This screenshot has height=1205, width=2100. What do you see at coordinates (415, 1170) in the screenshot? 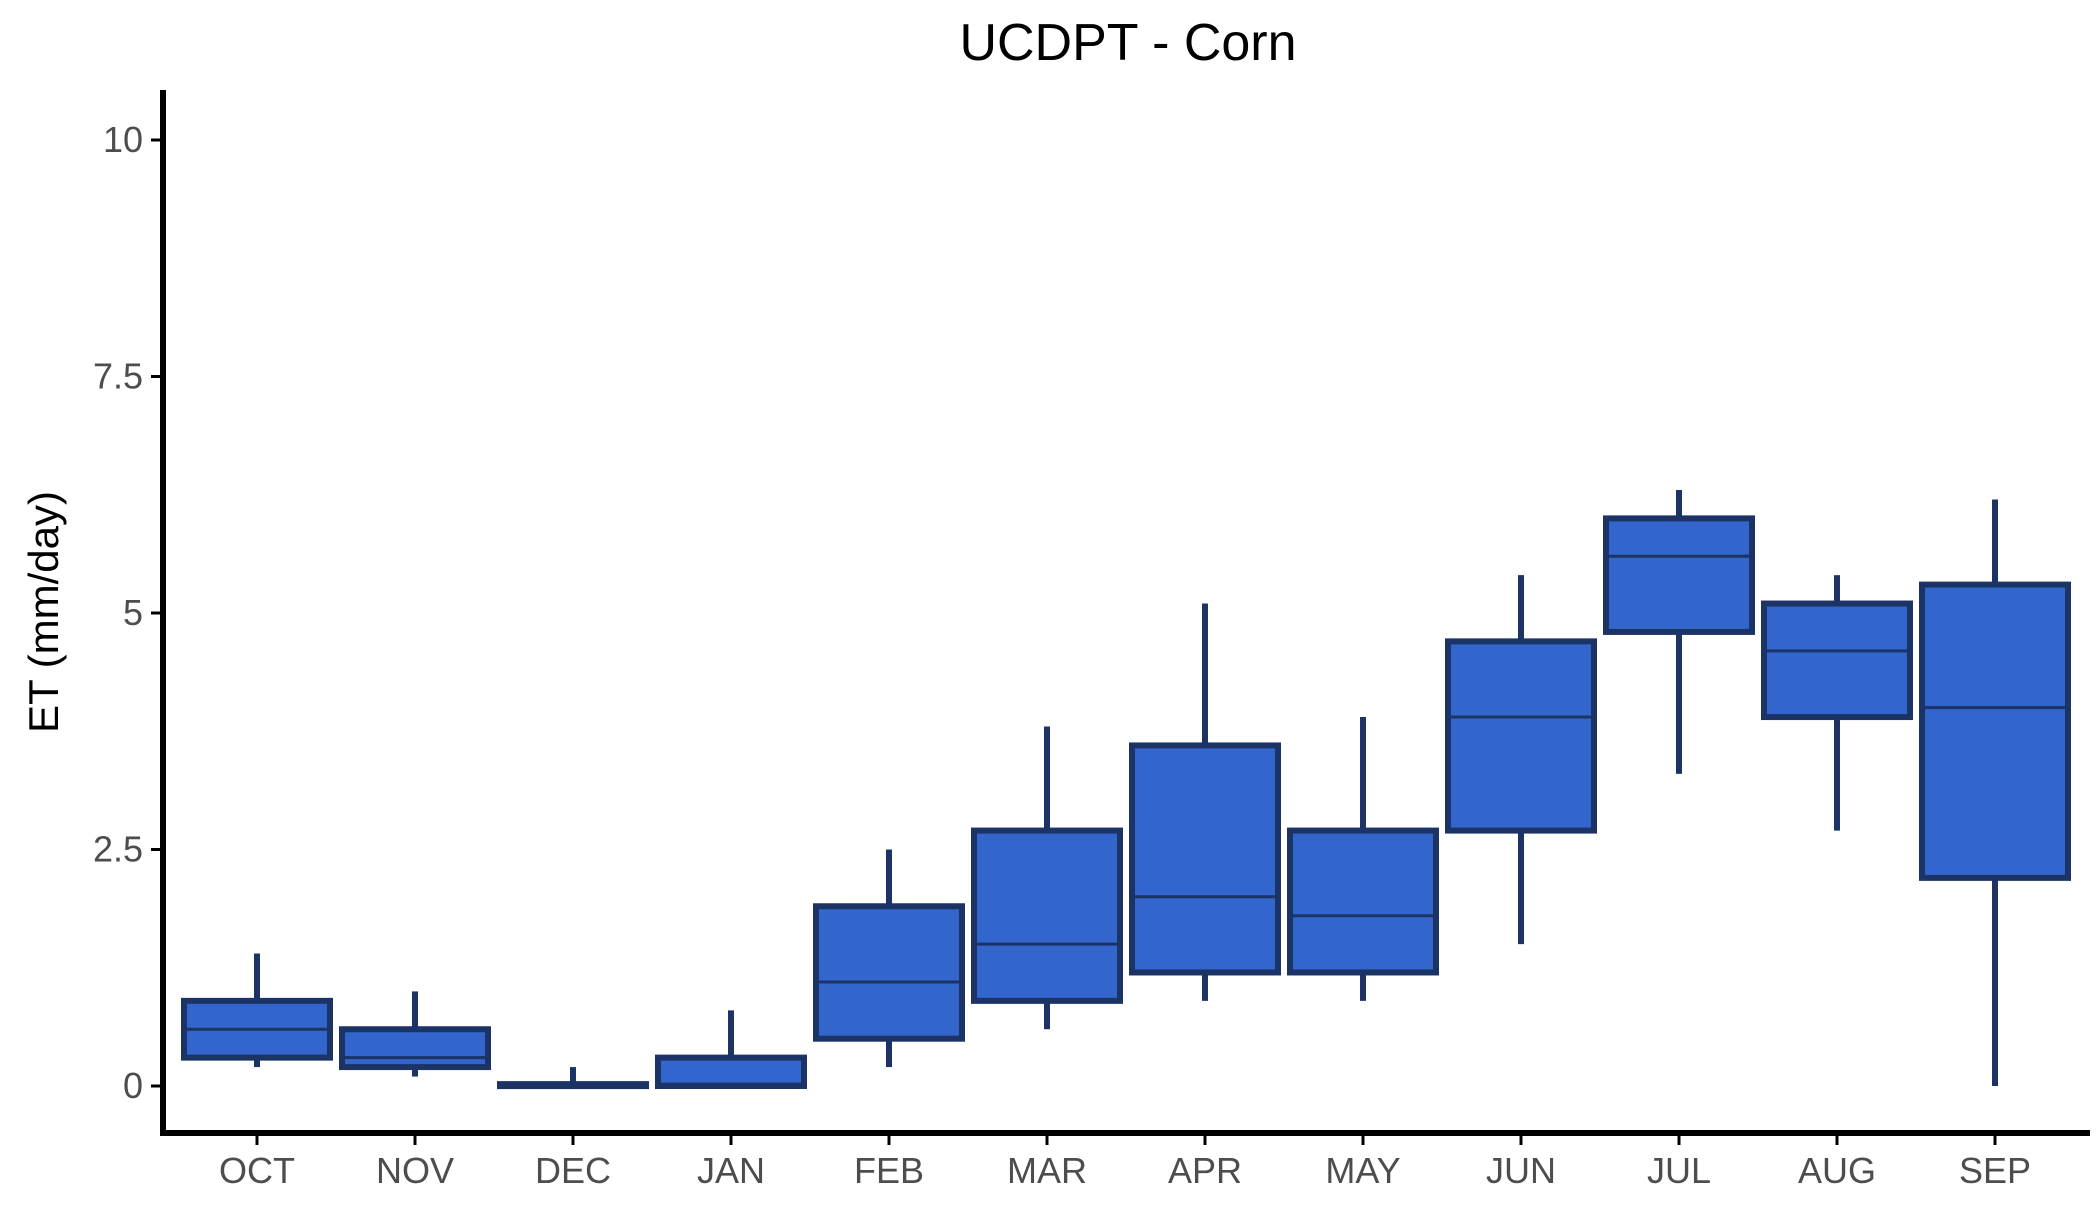
I see `x-tick-label: NOV` at bounding box center [415, 1170].